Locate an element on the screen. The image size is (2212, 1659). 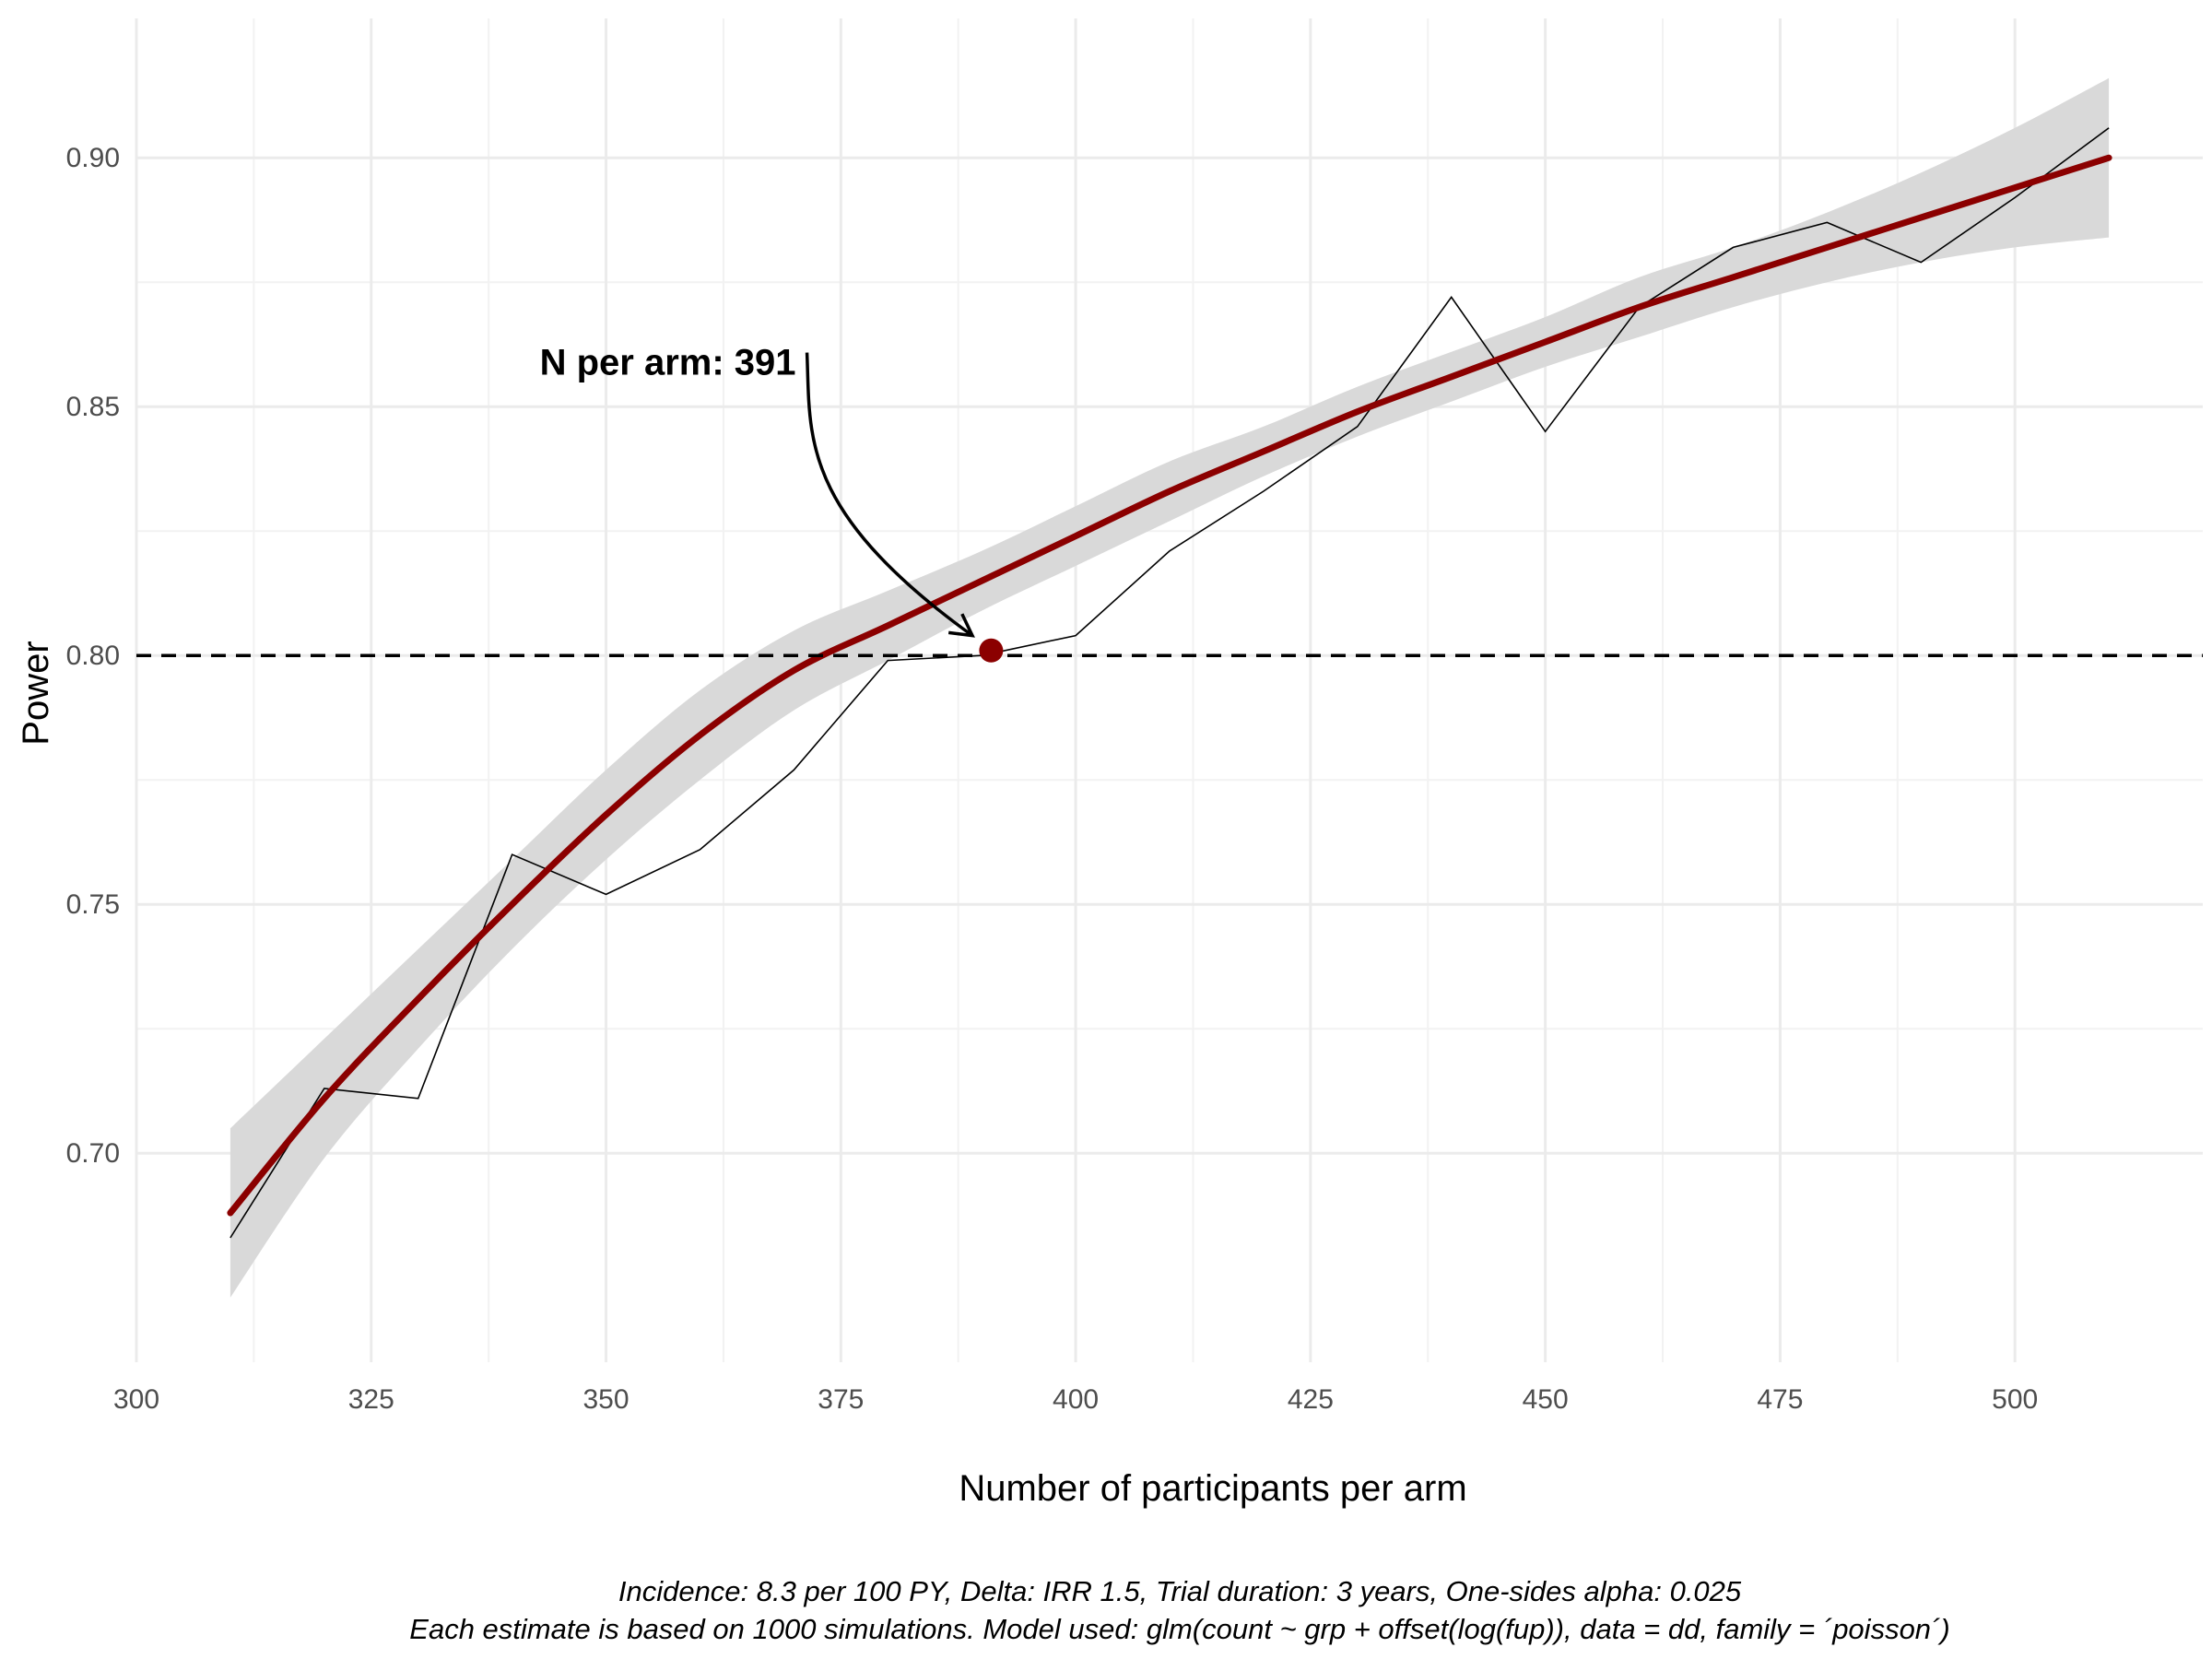
x-tick-label: 300 is located at coordinates (136, 1399).